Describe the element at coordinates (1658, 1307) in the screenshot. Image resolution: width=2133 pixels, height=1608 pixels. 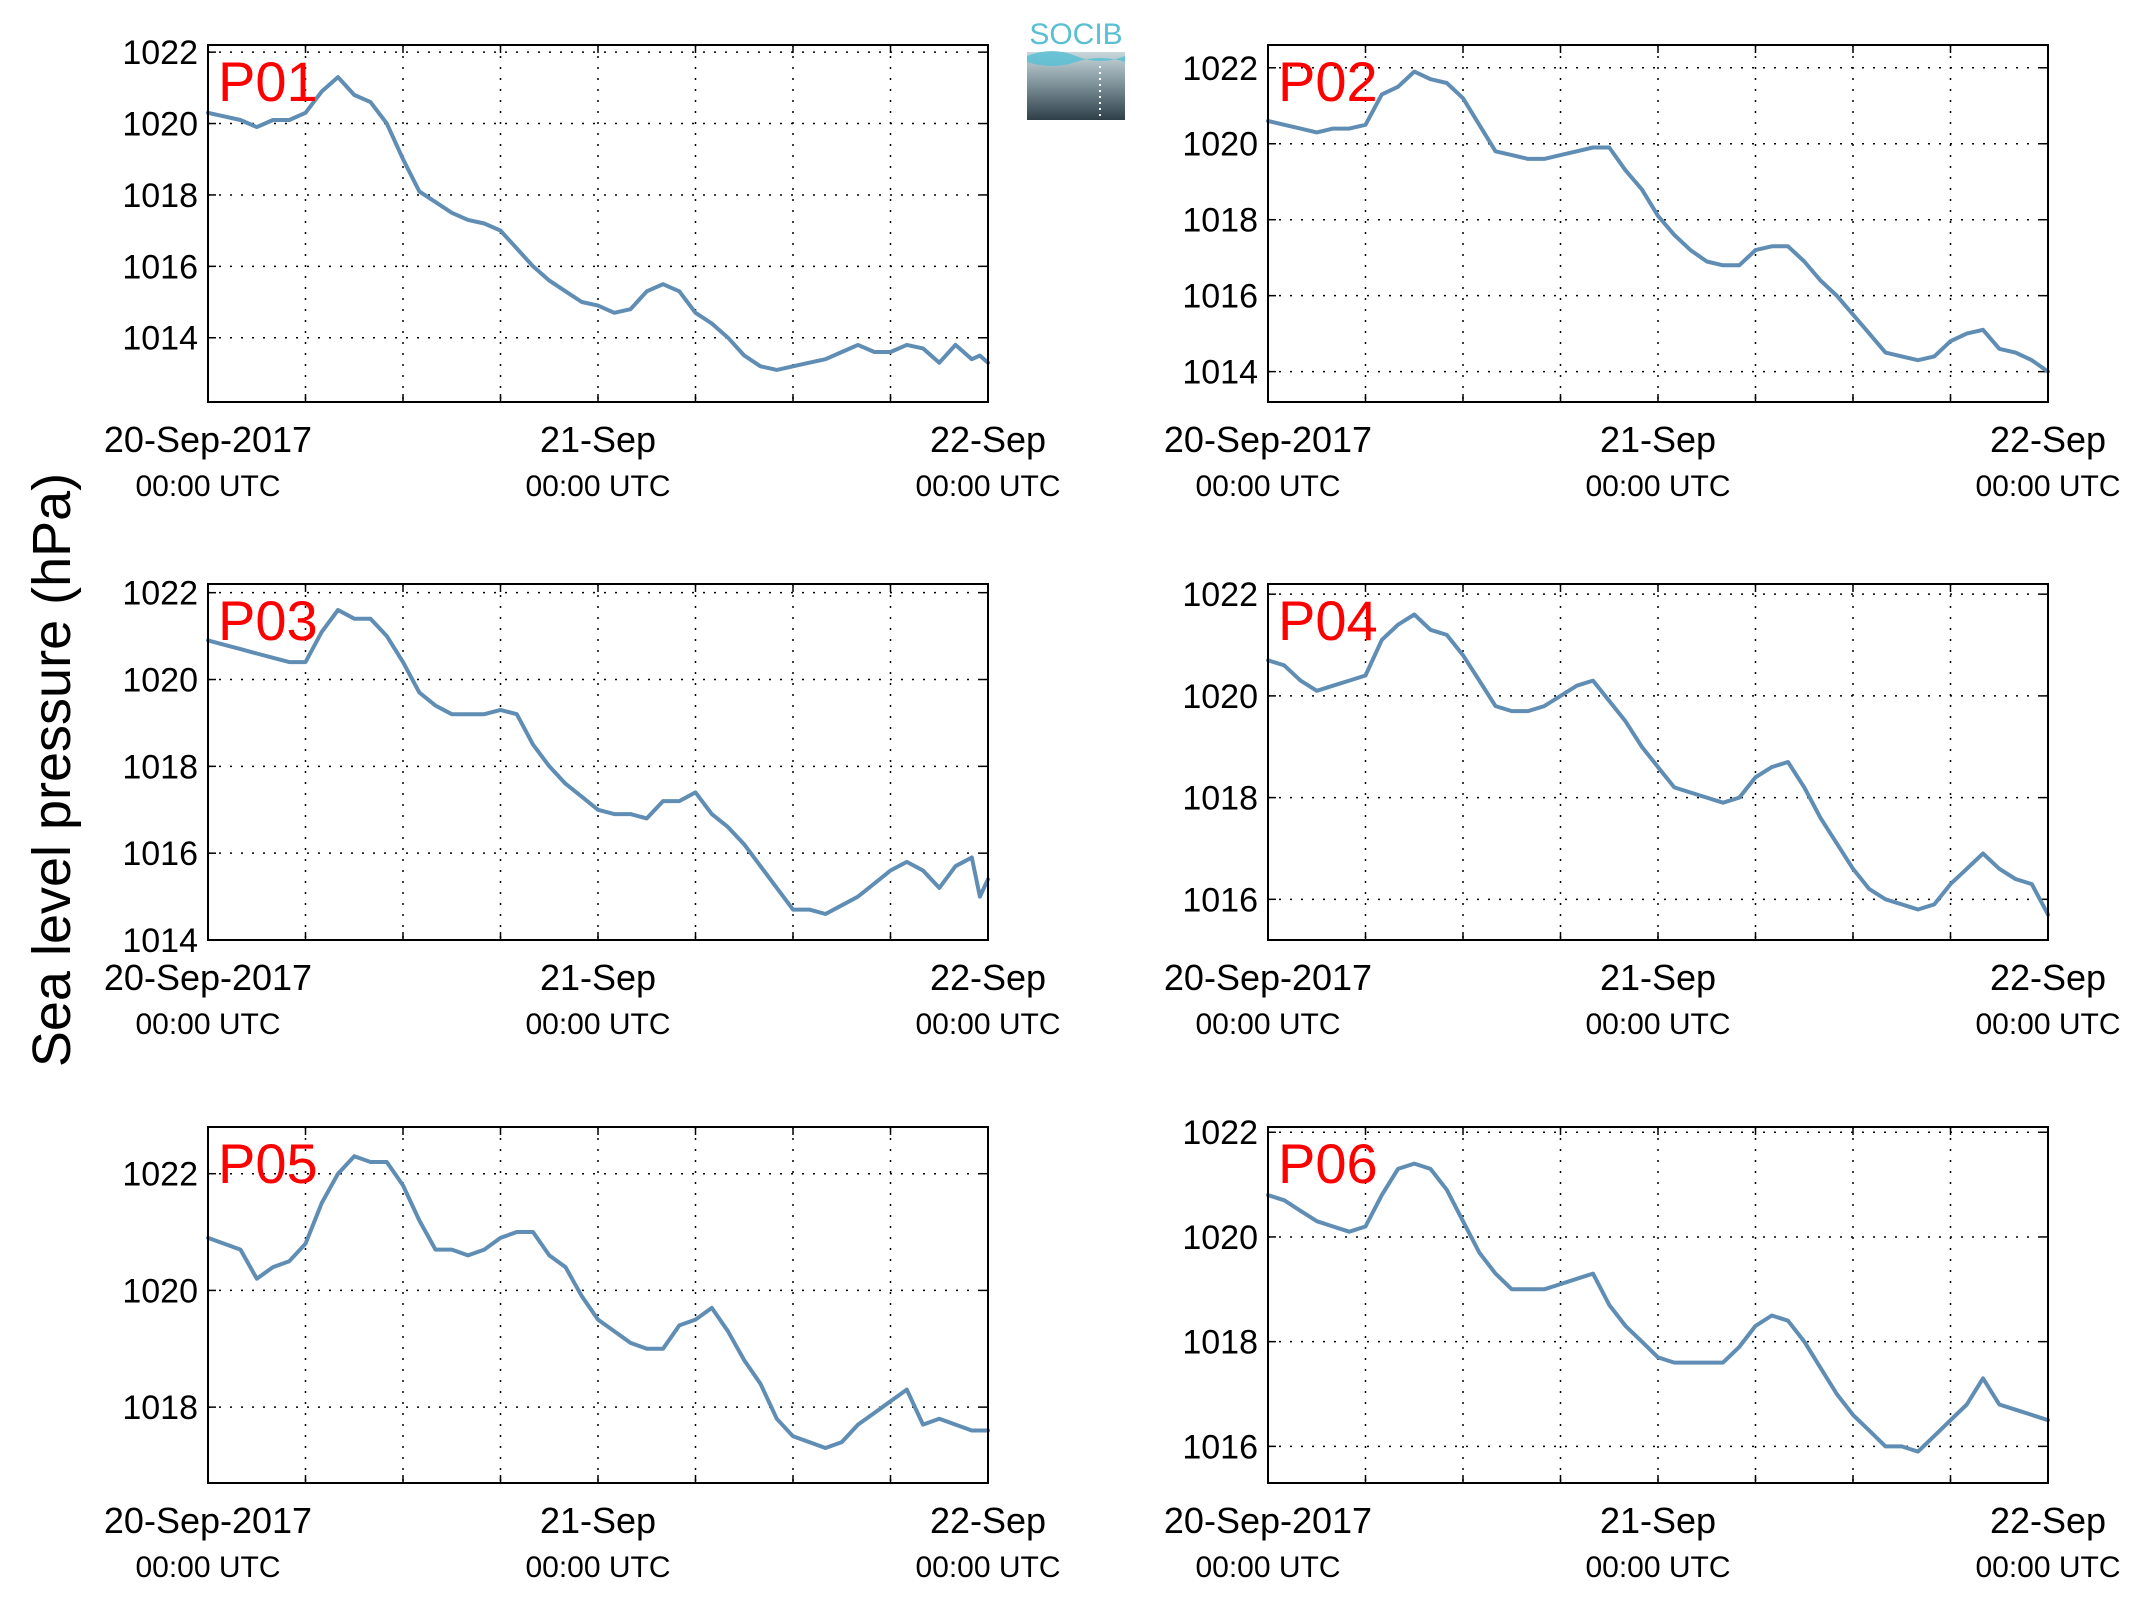
I see `series-line-p06` at that location.